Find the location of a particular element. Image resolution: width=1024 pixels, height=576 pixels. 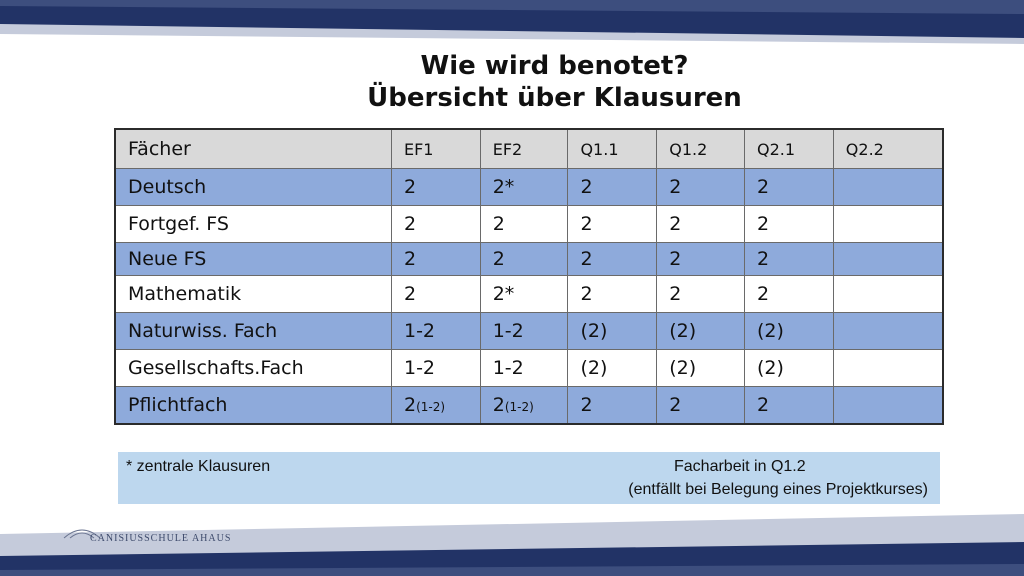

table-row: Mathematik 2 2* 2 2 2 is located at coordinates (529, 294).